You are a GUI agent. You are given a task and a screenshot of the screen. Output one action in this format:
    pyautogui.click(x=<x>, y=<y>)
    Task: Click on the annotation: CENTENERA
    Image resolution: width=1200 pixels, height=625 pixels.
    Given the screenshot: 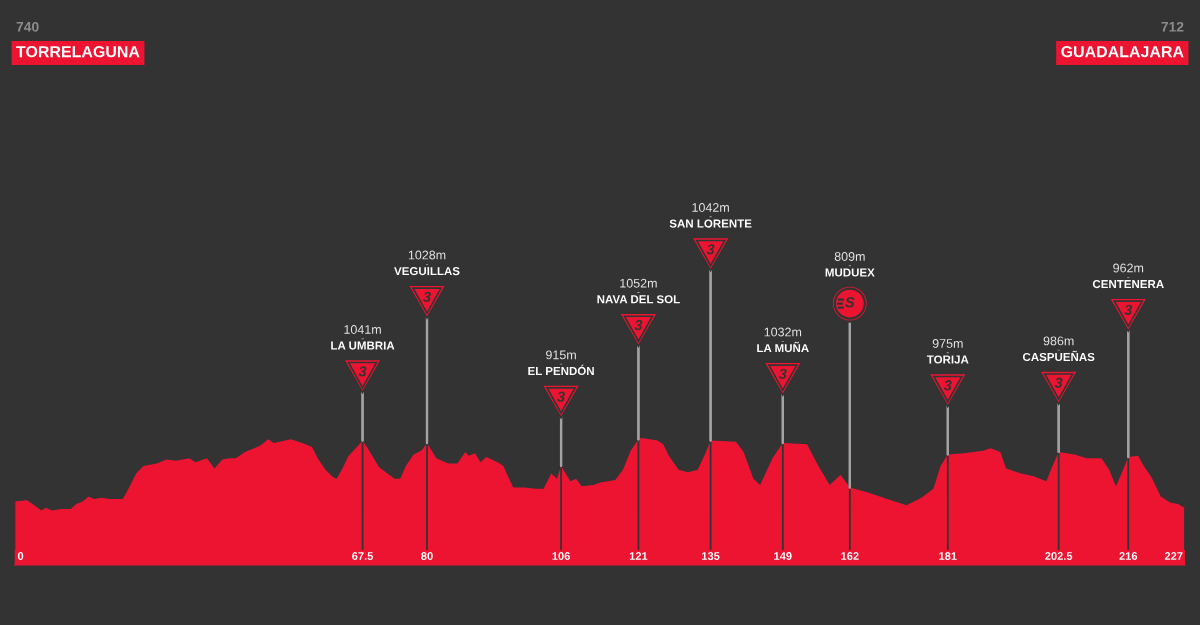 What is the action you would take?
    pyautogui.click(x=1128, y=284)
    